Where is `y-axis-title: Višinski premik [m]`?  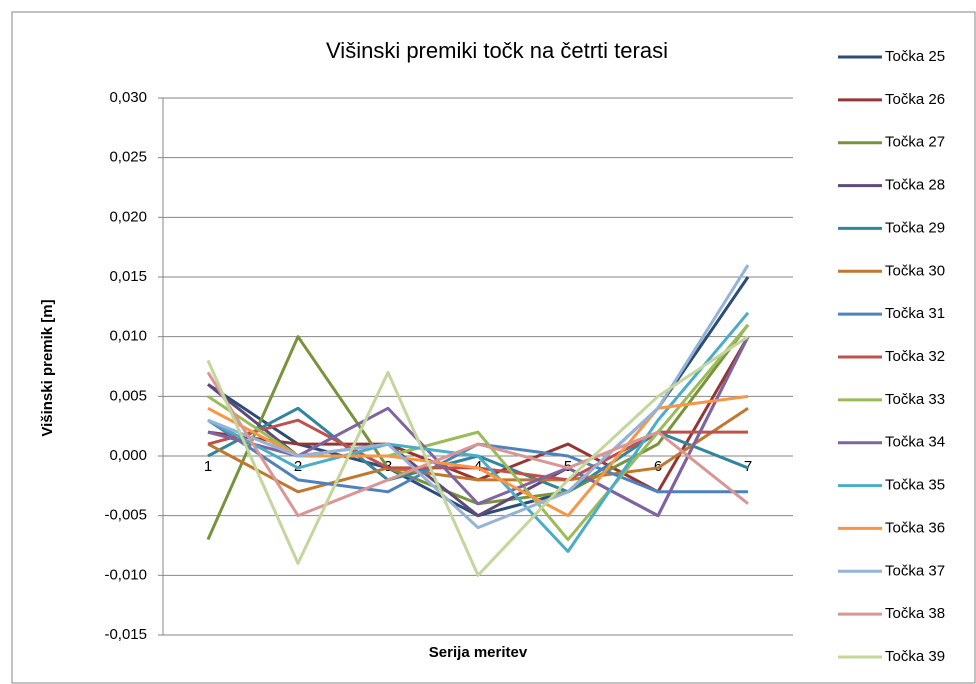
y-axis-title: Višinski premik [m] is located at coordinates (47, 367).